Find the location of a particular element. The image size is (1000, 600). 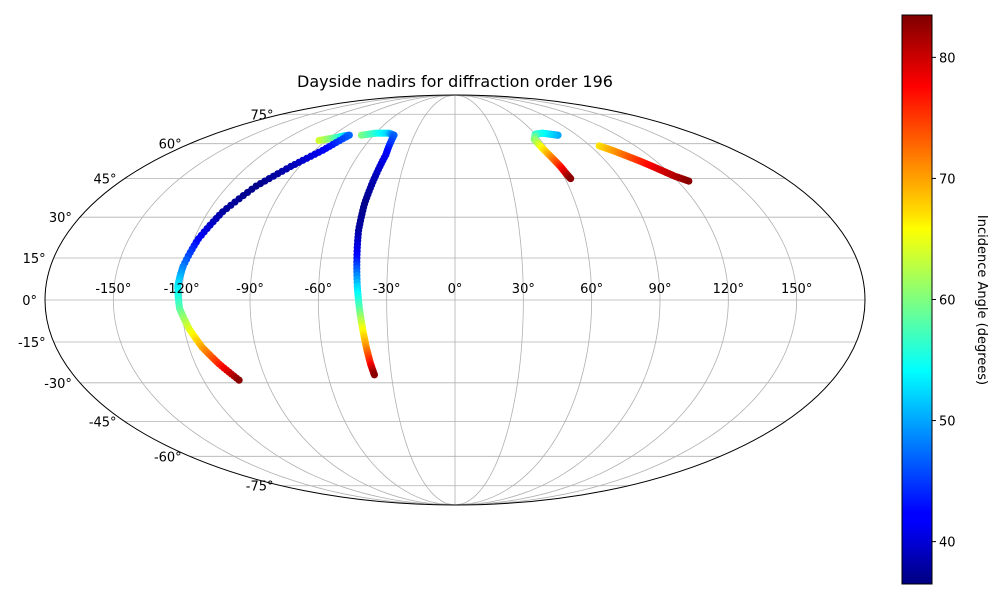

longitude-tick-label: -90° is located at coordinates (250, 289).